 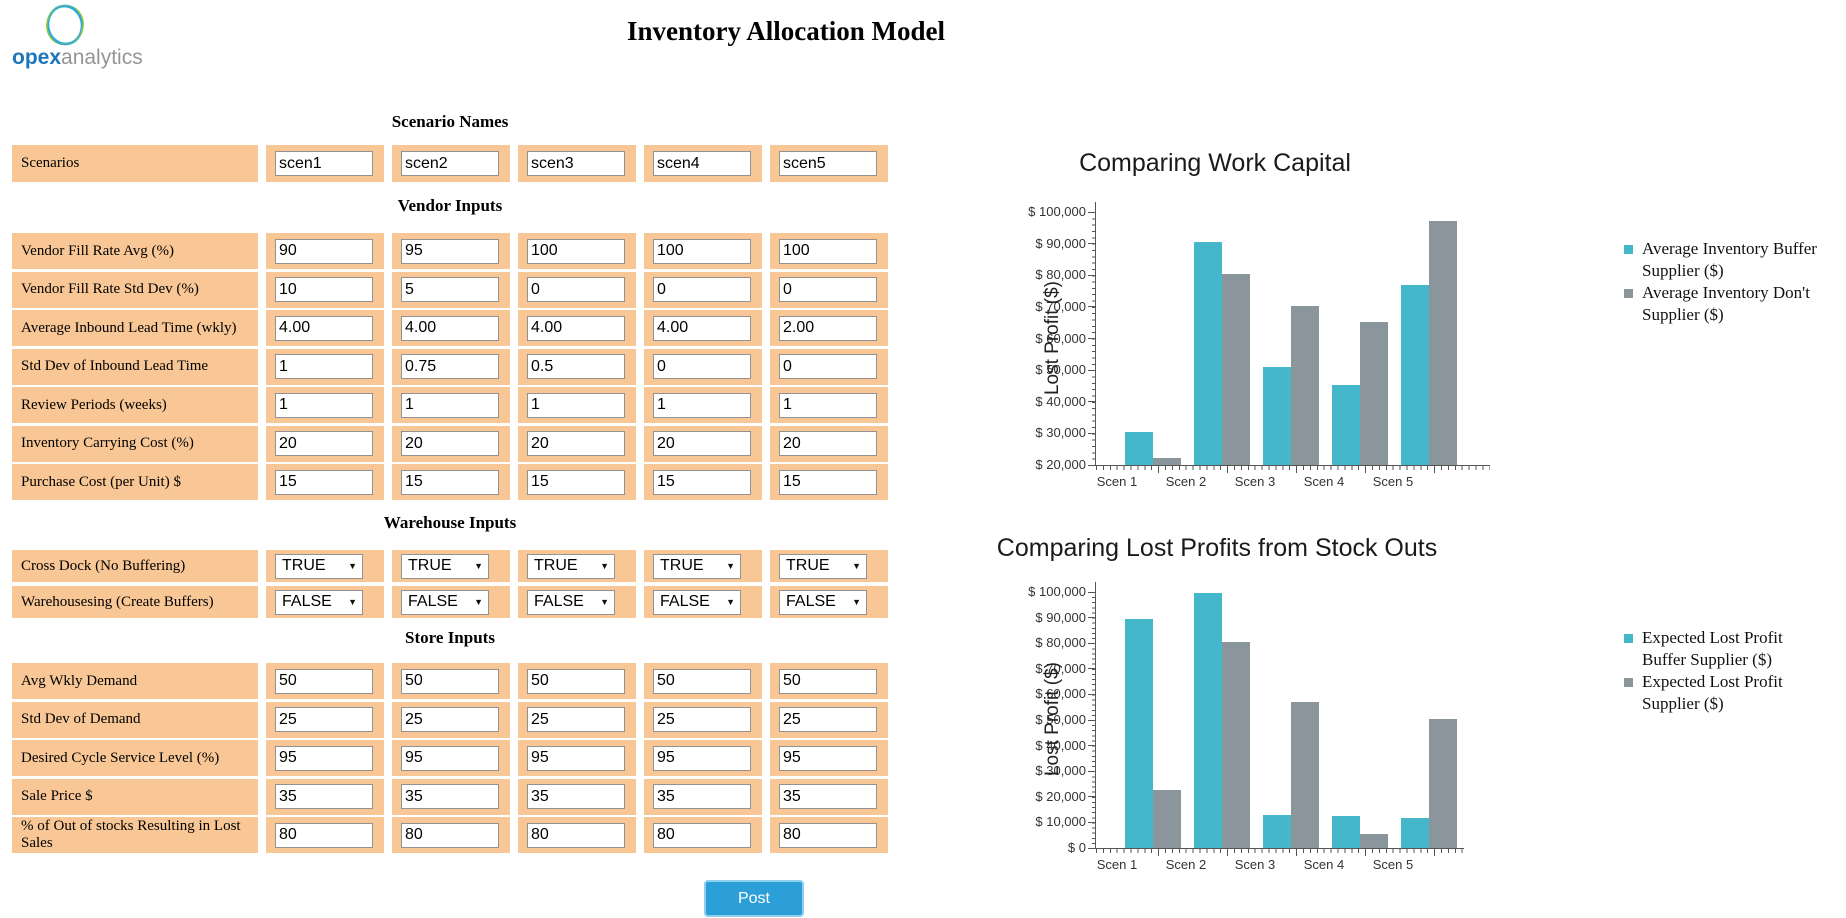 I want to click on table-row: Purchase Cost (per Unit) $, so click(x=450, y=482).